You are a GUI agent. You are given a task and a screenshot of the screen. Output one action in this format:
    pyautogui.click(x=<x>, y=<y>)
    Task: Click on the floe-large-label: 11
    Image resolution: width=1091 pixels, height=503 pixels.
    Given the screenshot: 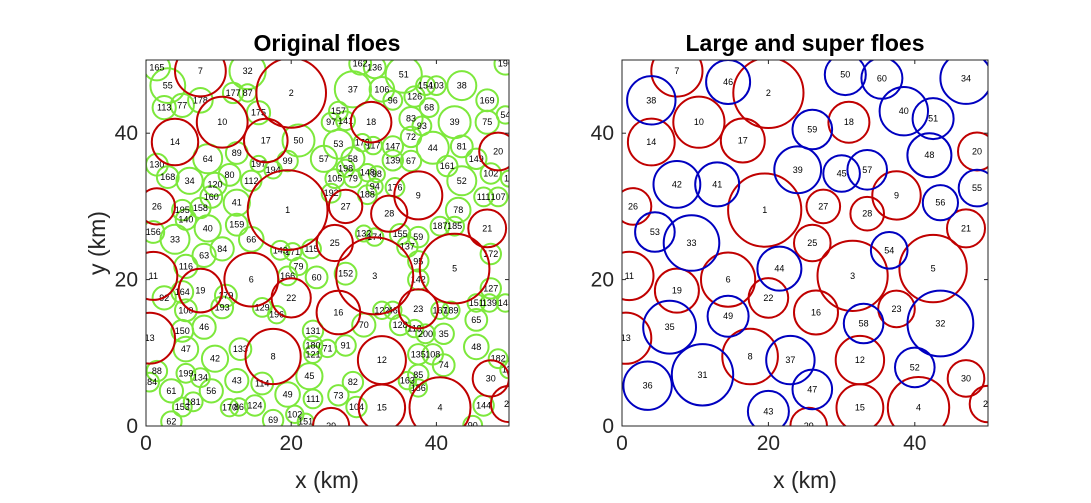 What is the action you would take?
    pyautogui.click(x=153, y=276)
    